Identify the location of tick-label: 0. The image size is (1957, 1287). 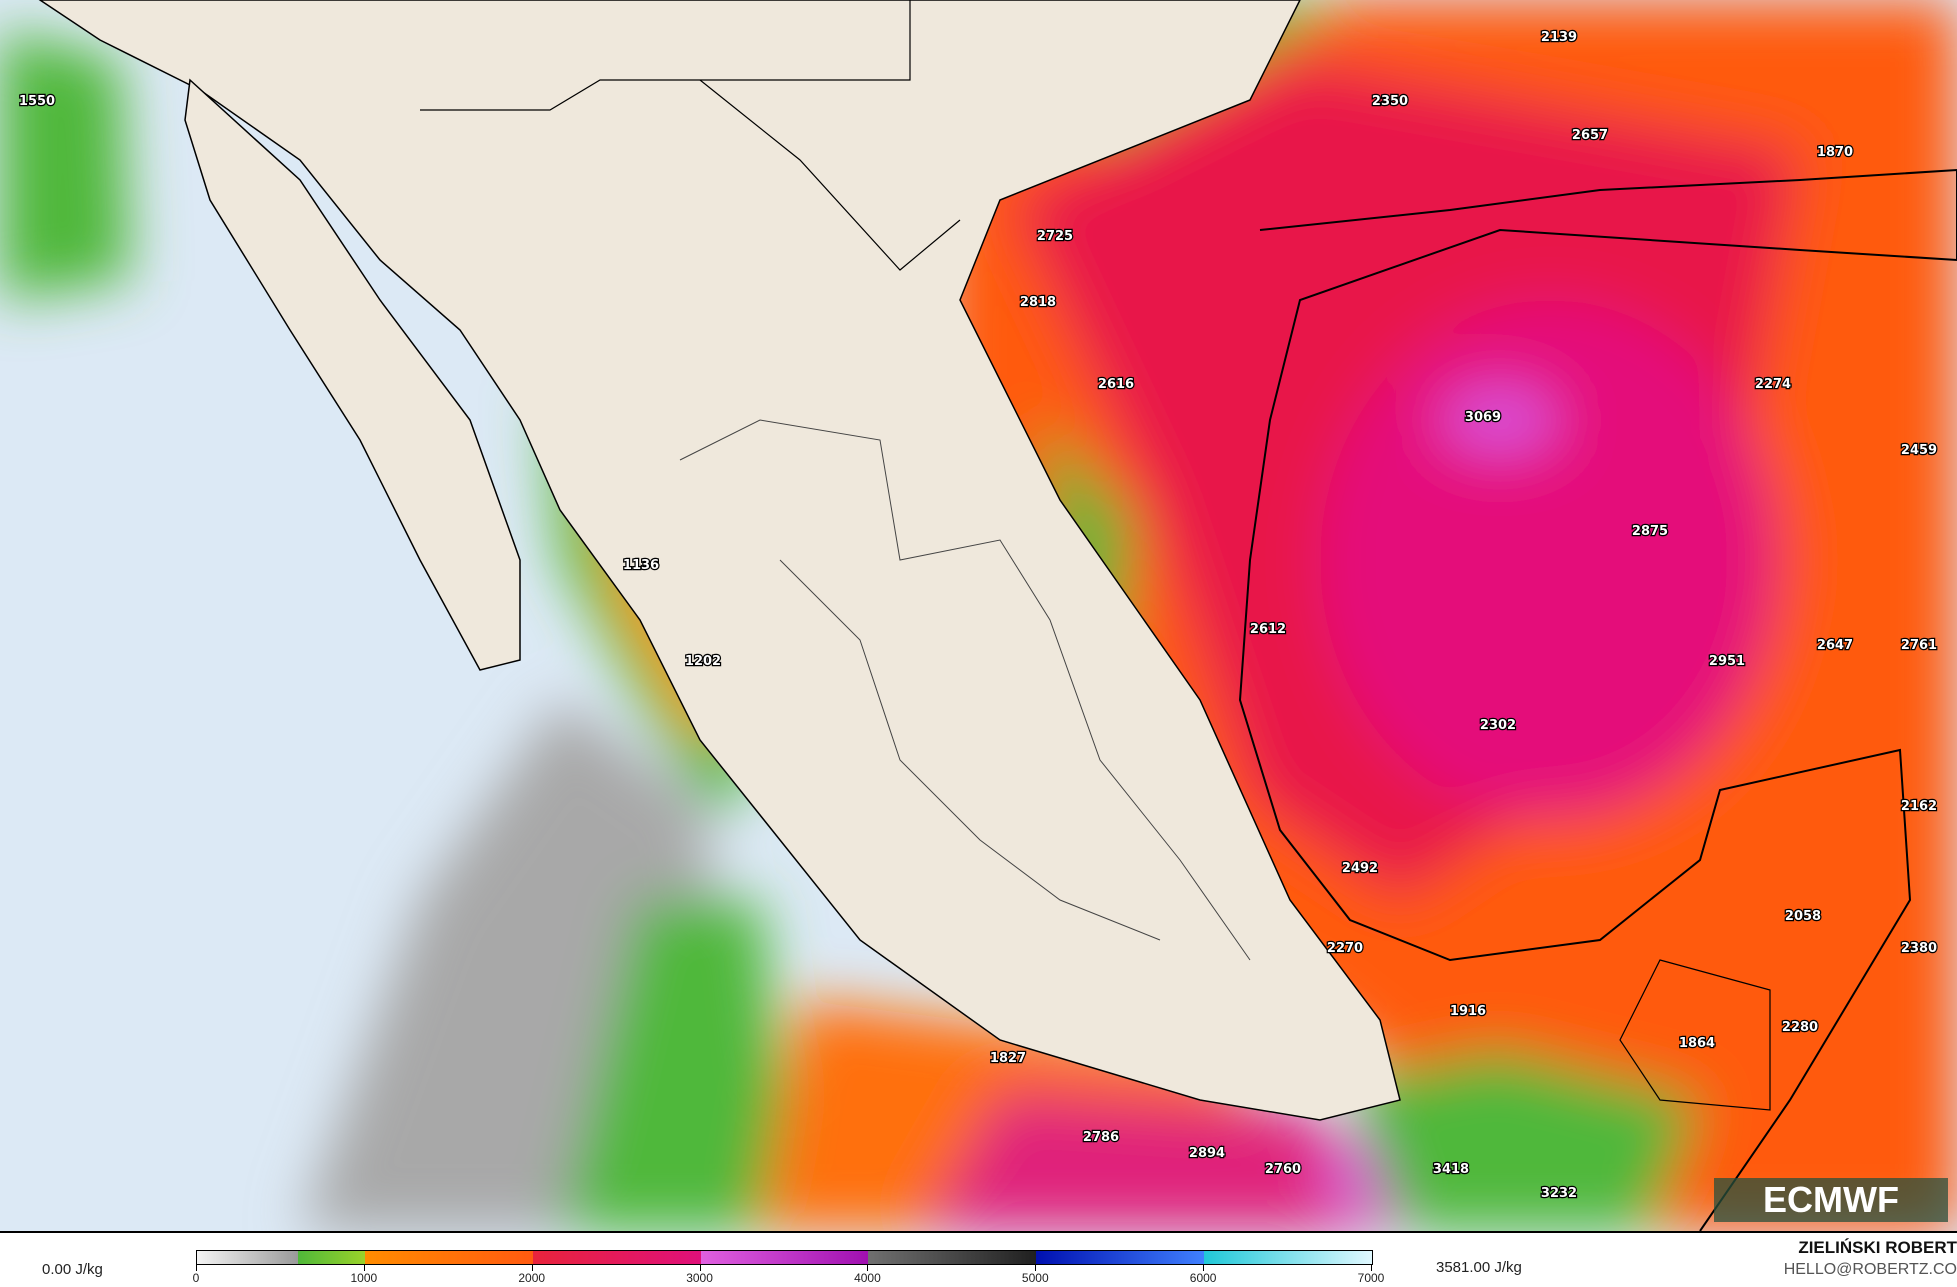
(196, 1278).